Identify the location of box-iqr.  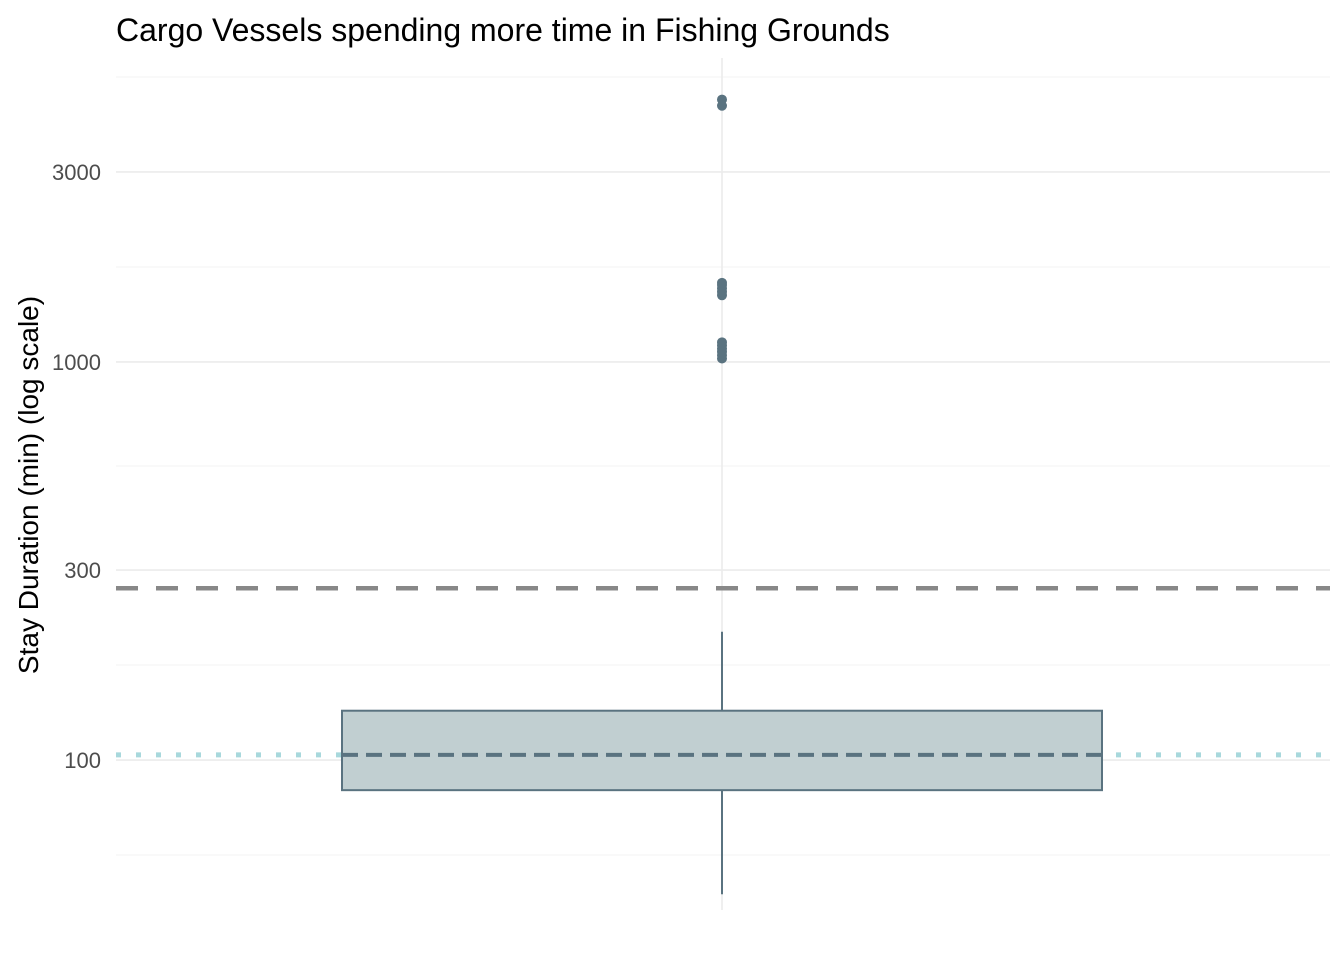
(722, 750).